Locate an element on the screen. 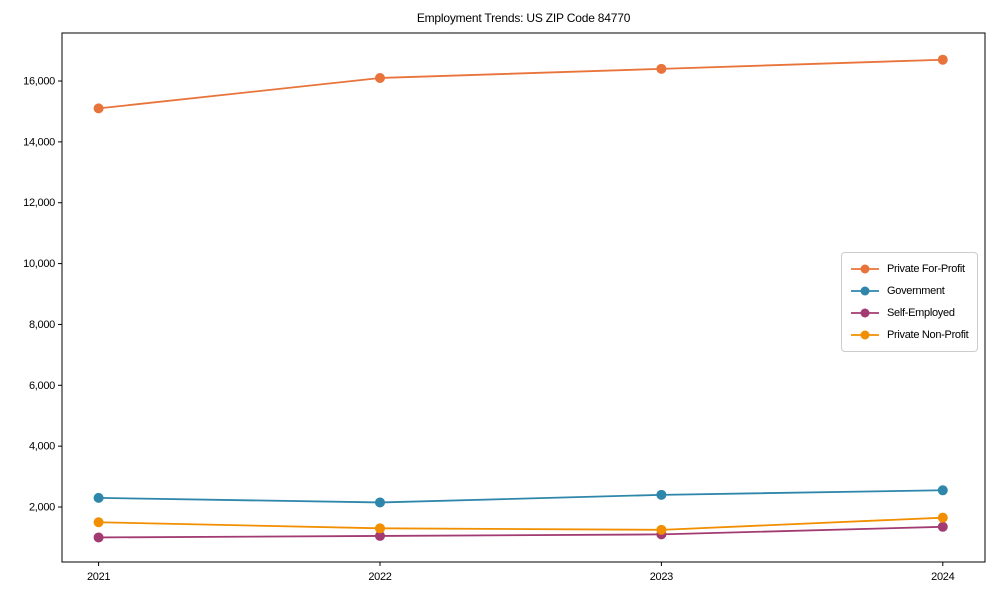 This screenshot has width=1000, height=600. y-tick-label: 6,000 is located at coordinates (42, 386).